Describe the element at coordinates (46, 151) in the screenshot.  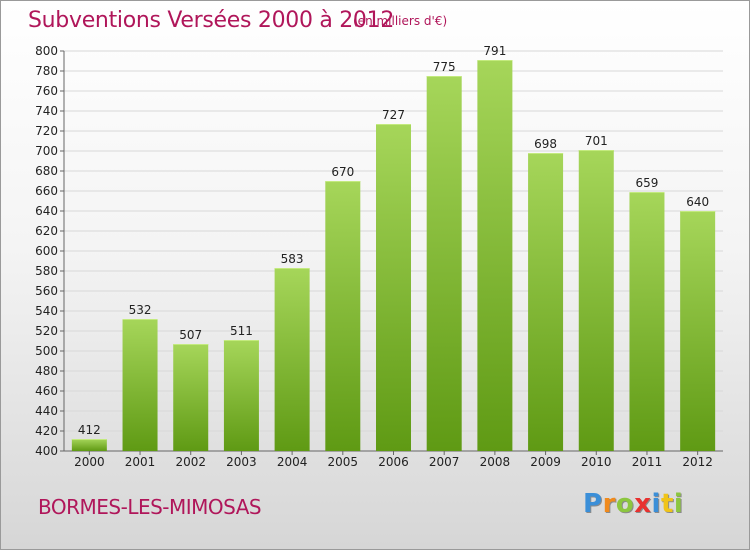
I see `y-tick-label: 700` at that location.